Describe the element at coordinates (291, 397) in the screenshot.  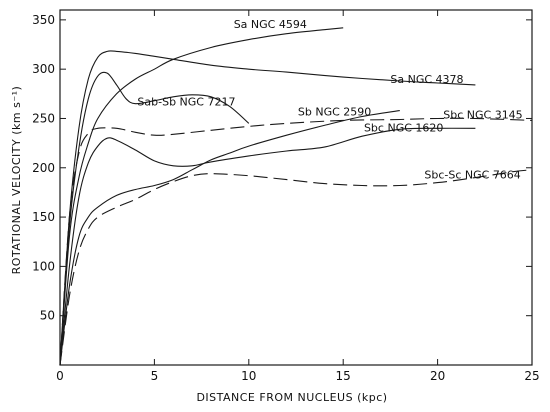
I see `x-axis-label: DISTANCE FROM NUCLEUS (kpc)` at that location.